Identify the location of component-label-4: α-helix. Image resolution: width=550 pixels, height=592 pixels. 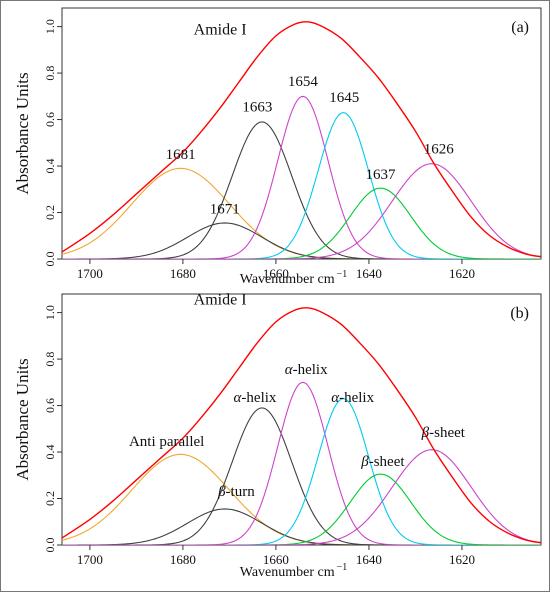
(352, 398).